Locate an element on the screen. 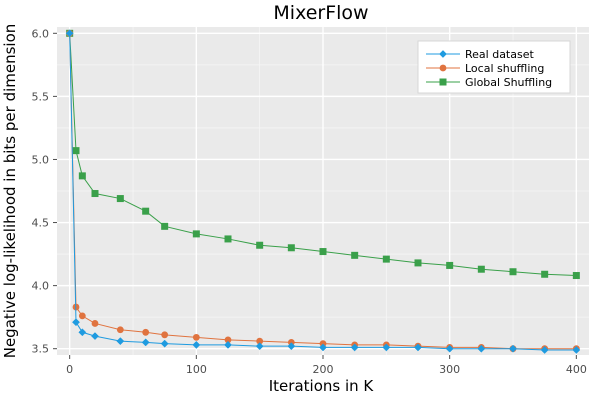 The image size is (600, 405). y-tick-label: 6.0 is located at coordinates (41, 33).